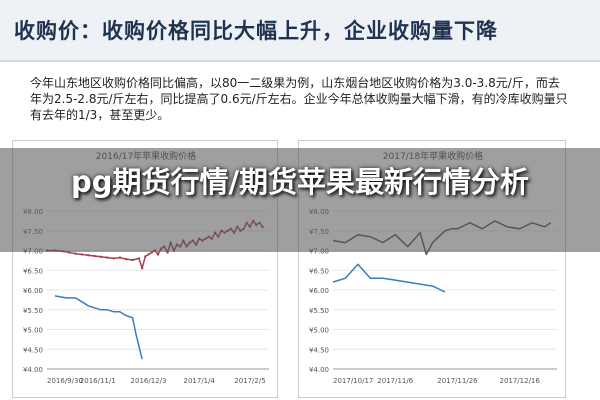  What do you see at coordinates (149, 381) in the screenshot?
I see `x-tick-label: 2016/12/3` at bounding box center [149, 381].